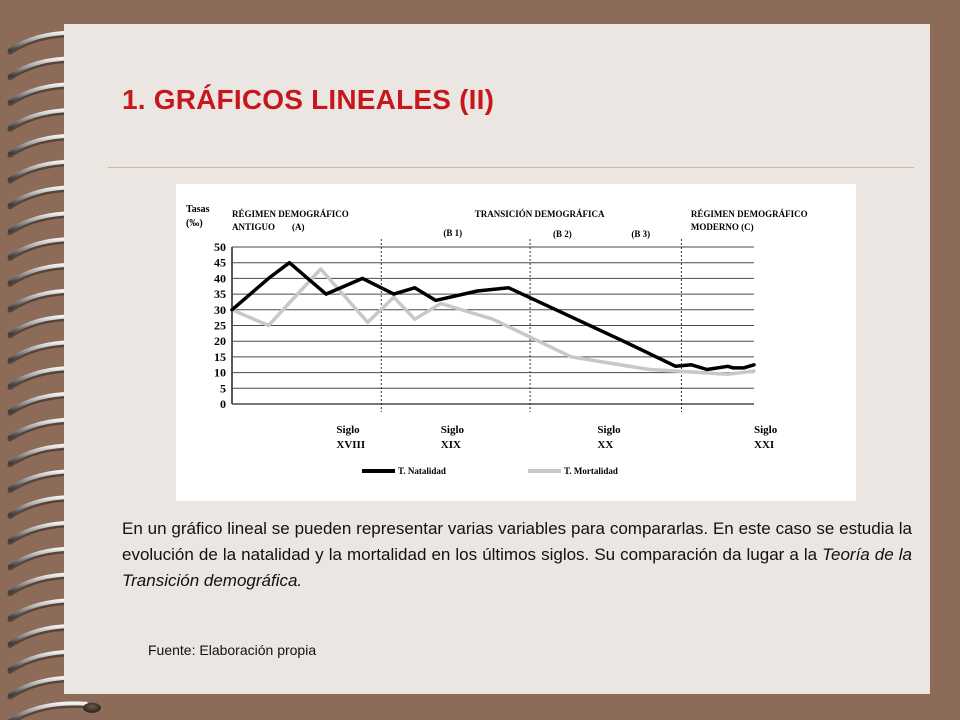 This screenshot has height=720, width=960. I want to click on y-tick-label: 40, so click(220, 278).